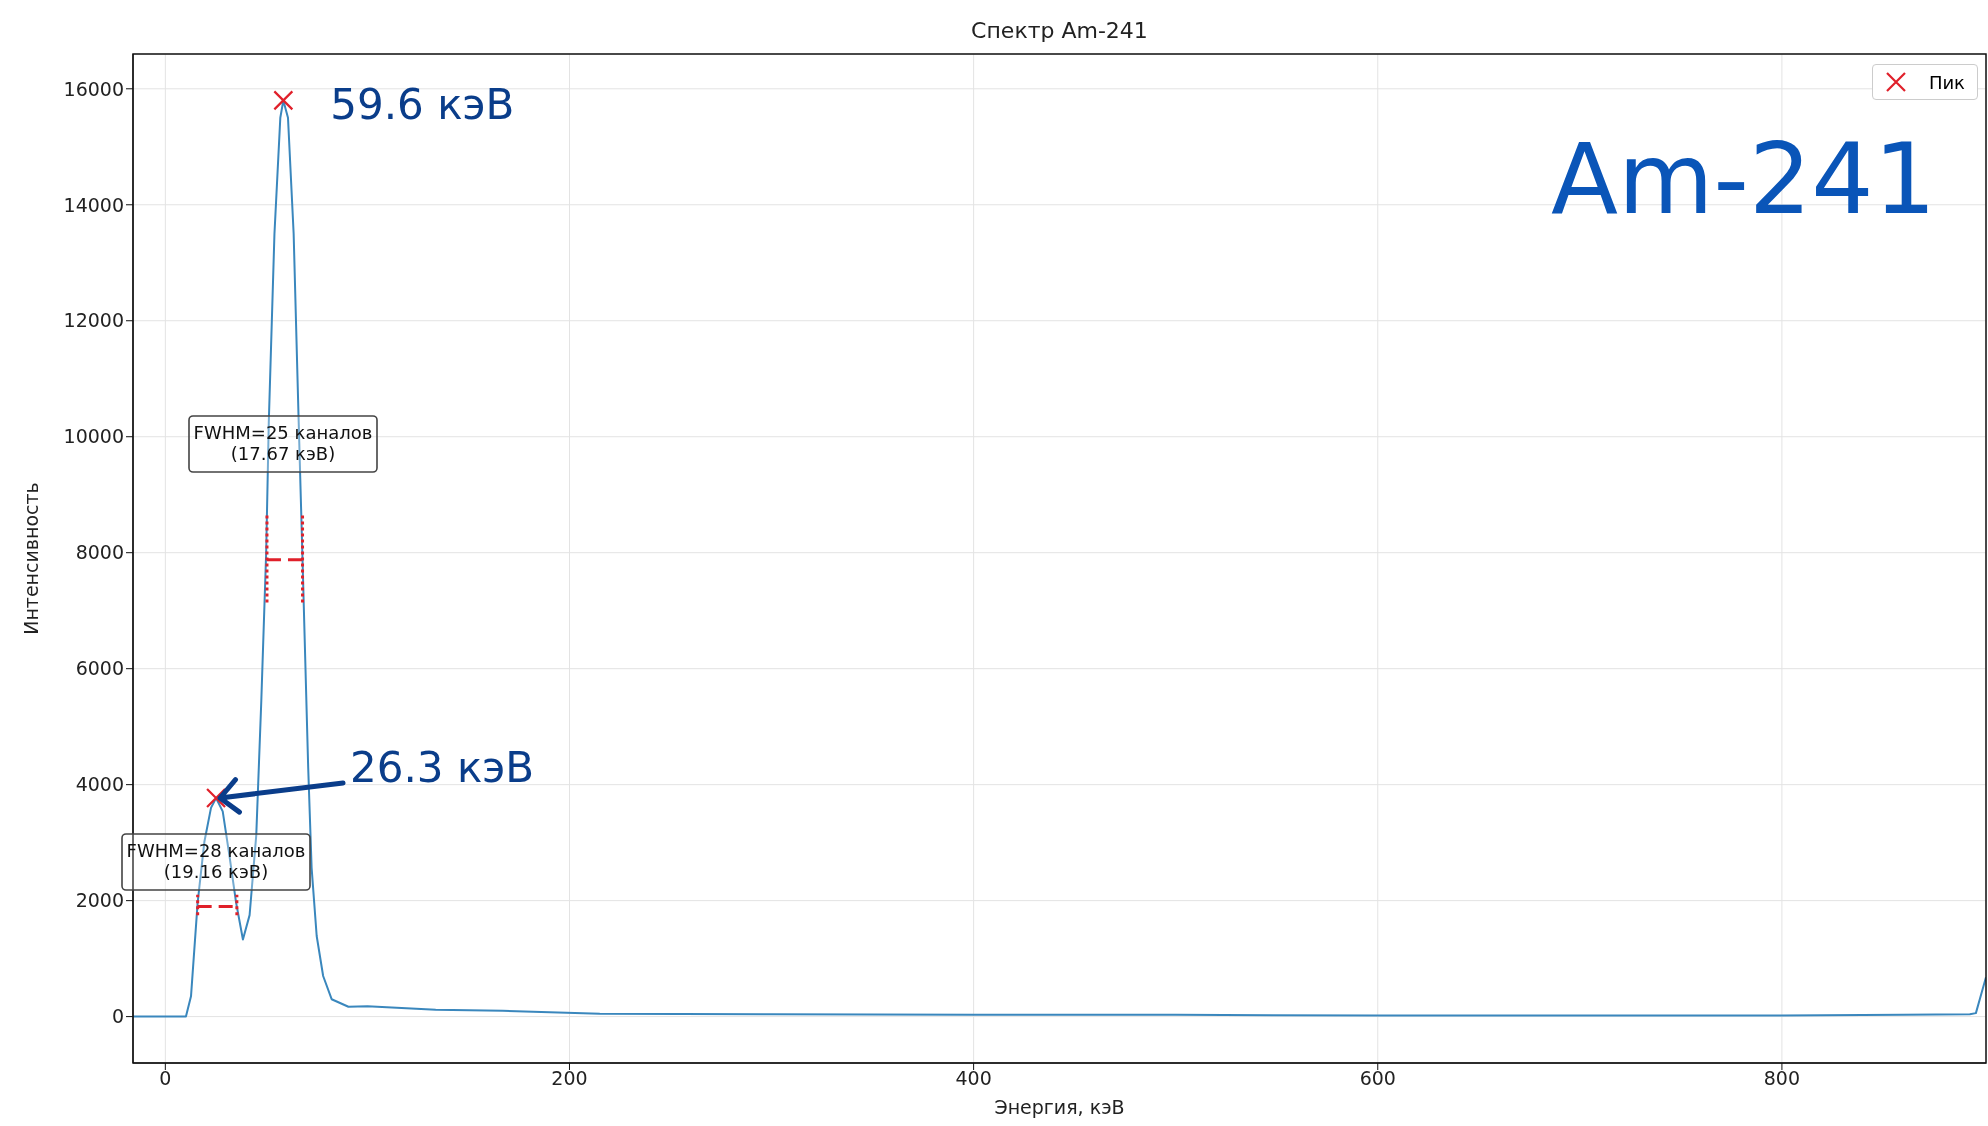 The image size is (1988, 1126). What do you see at coordinates (1059, 30) in the screenshot?
I see `chart-title: Спектр Am-241` at bounding box center [1059, 30].